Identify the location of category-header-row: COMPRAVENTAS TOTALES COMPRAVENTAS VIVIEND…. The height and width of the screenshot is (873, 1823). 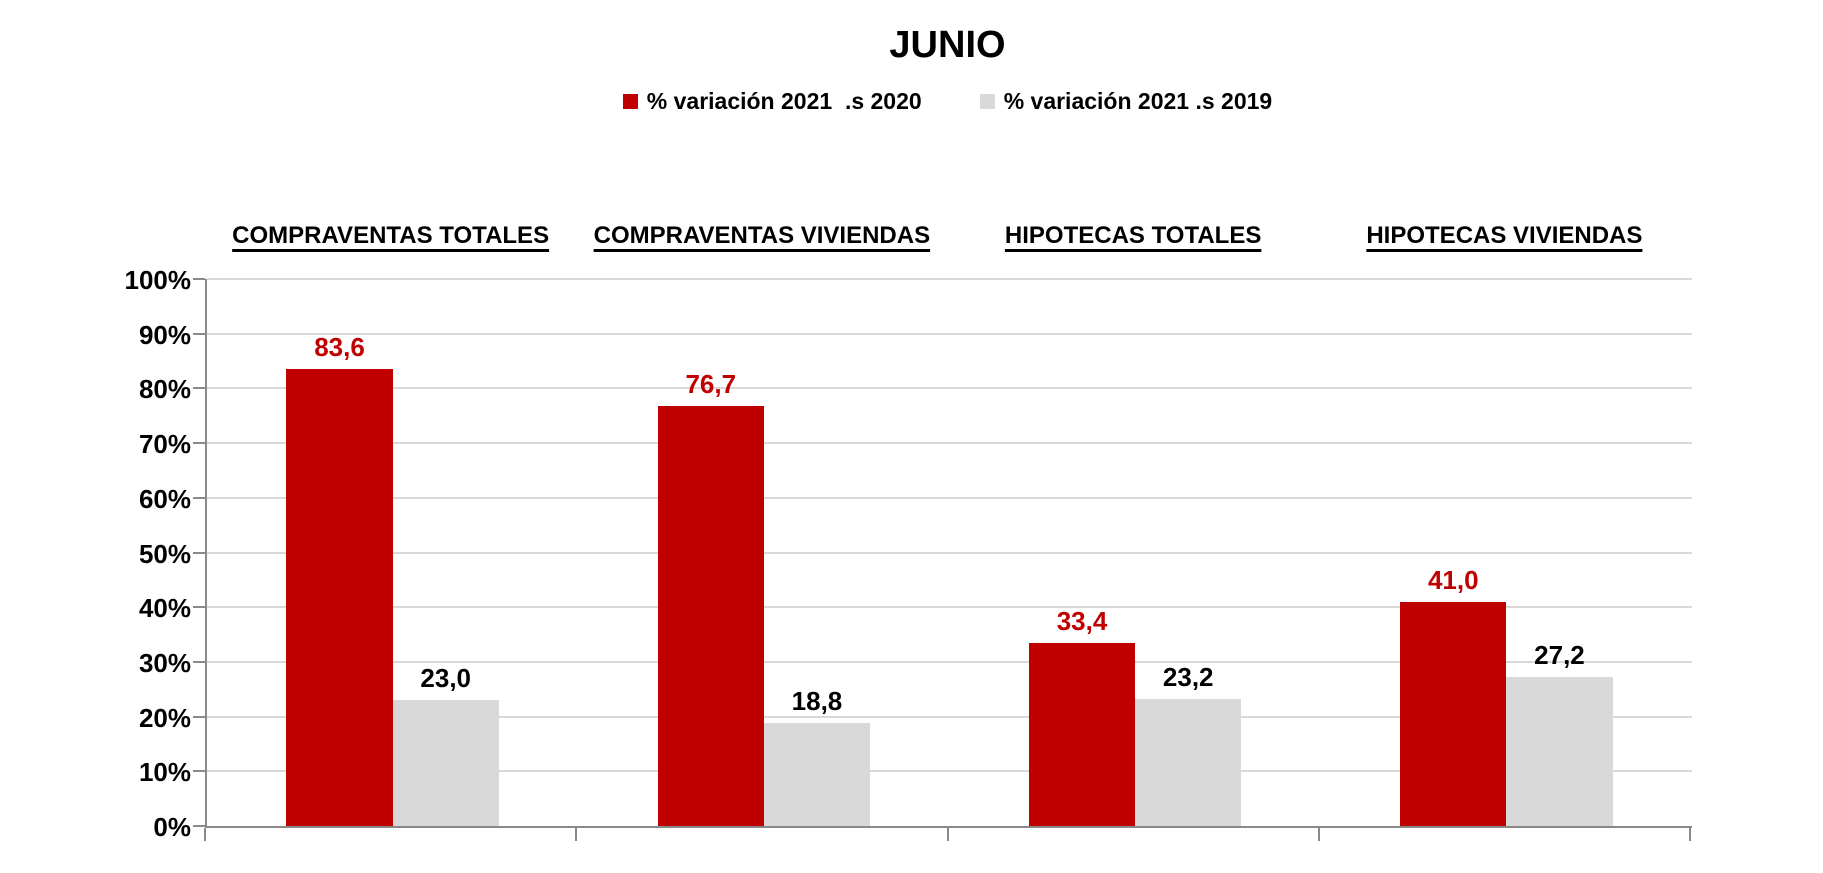
(947, 236).